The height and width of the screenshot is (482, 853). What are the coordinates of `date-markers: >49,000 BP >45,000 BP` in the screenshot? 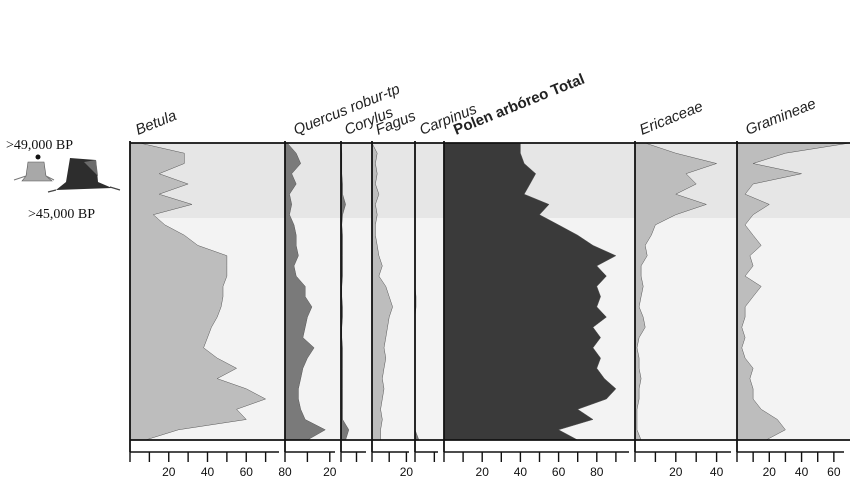 It's located at (63, 180).